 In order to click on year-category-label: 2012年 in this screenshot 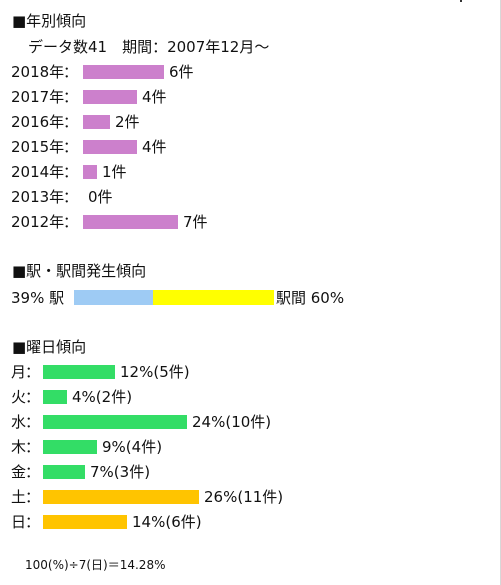, I will do `click(38, 222)`.